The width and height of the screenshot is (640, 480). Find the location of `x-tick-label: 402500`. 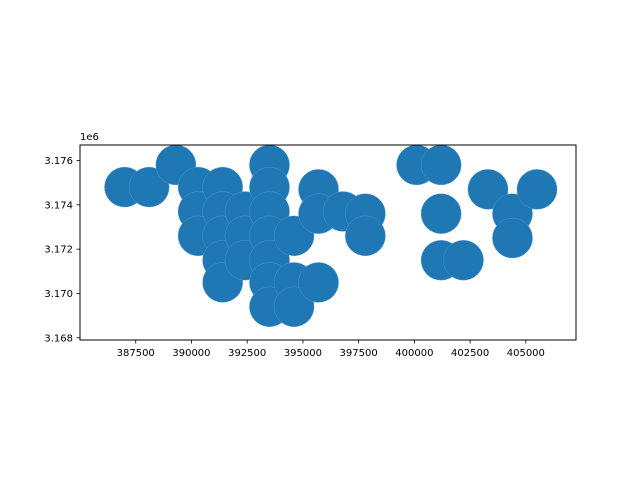

x-tick-label: 402500 is located at coordinates (470, 353).